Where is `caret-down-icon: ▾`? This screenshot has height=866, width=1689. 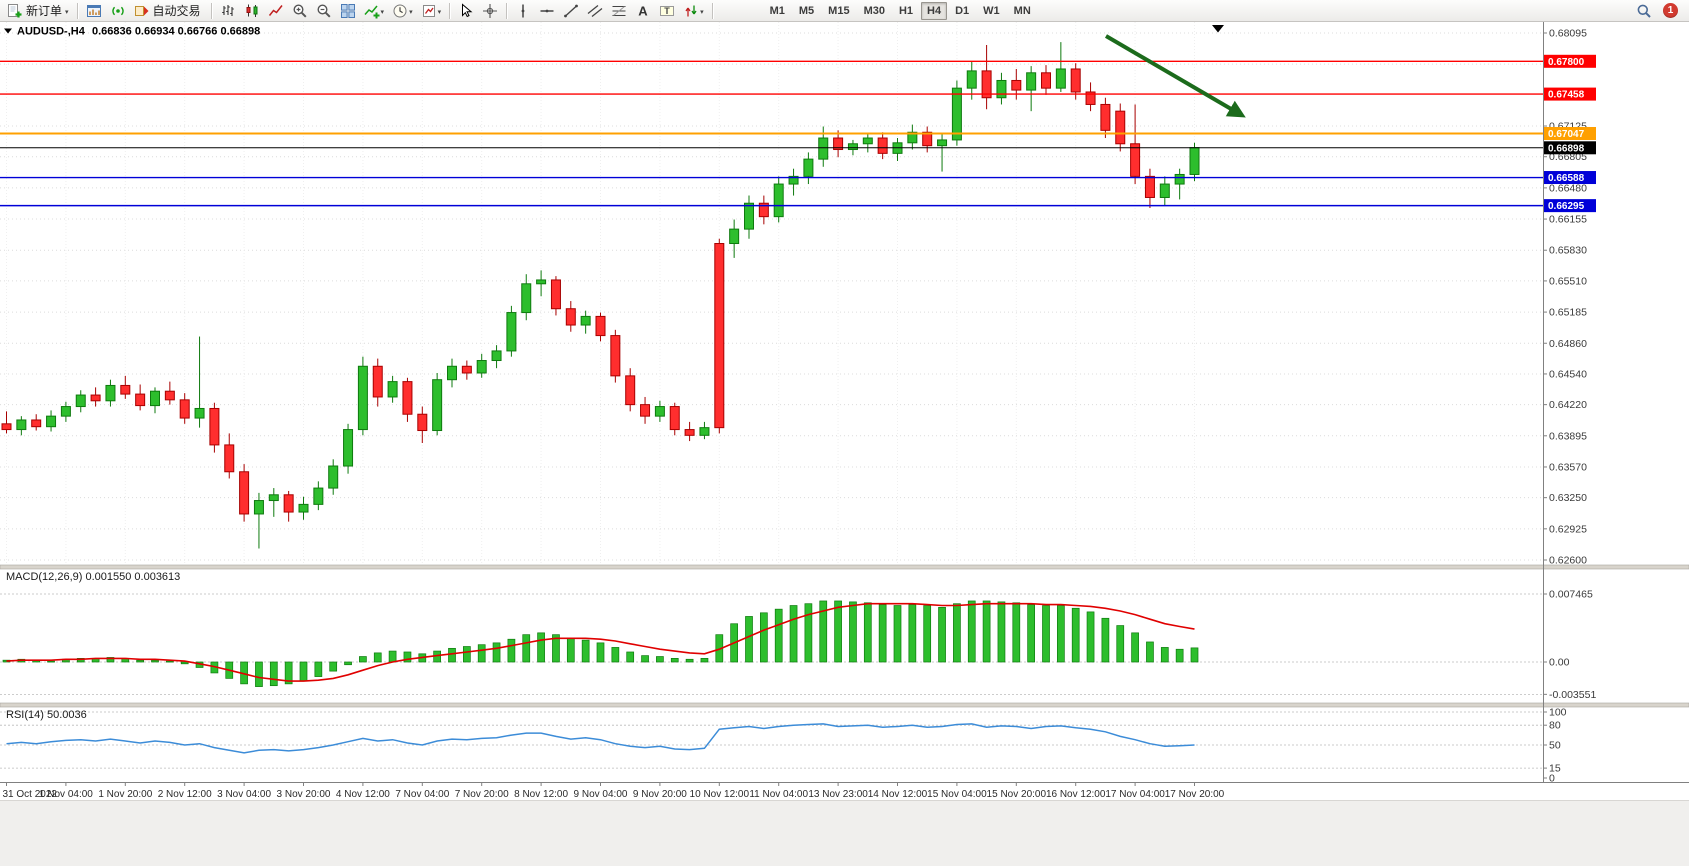 caret-down-icon: ▾ is located at coordinates (67, 12).